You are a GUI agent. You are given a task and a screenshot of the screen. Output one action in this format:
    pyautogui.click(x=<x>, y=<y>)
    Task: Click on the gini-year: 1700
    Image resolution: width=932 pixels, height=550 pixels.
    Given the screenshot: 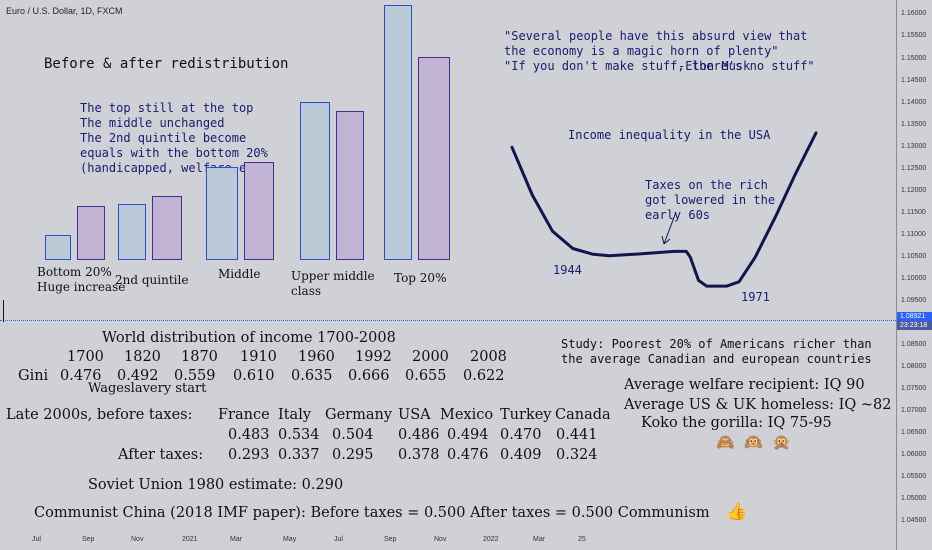 What is the action you would take?
    pyautogui.click(x=85, y=357)
    